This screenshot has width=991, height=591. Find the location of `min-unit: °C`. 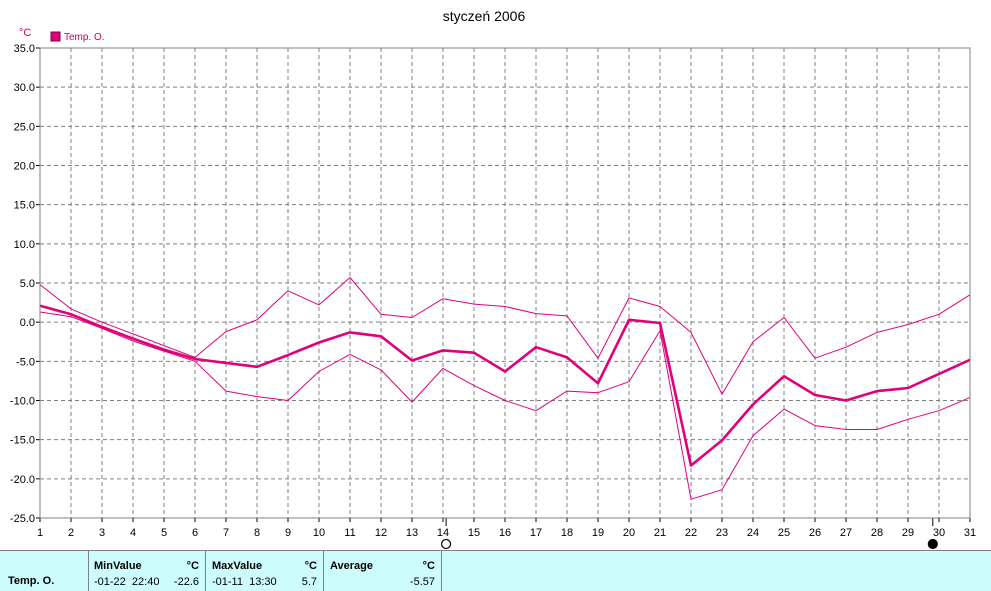

min-unit: °C is located at coordinates (192, 566).